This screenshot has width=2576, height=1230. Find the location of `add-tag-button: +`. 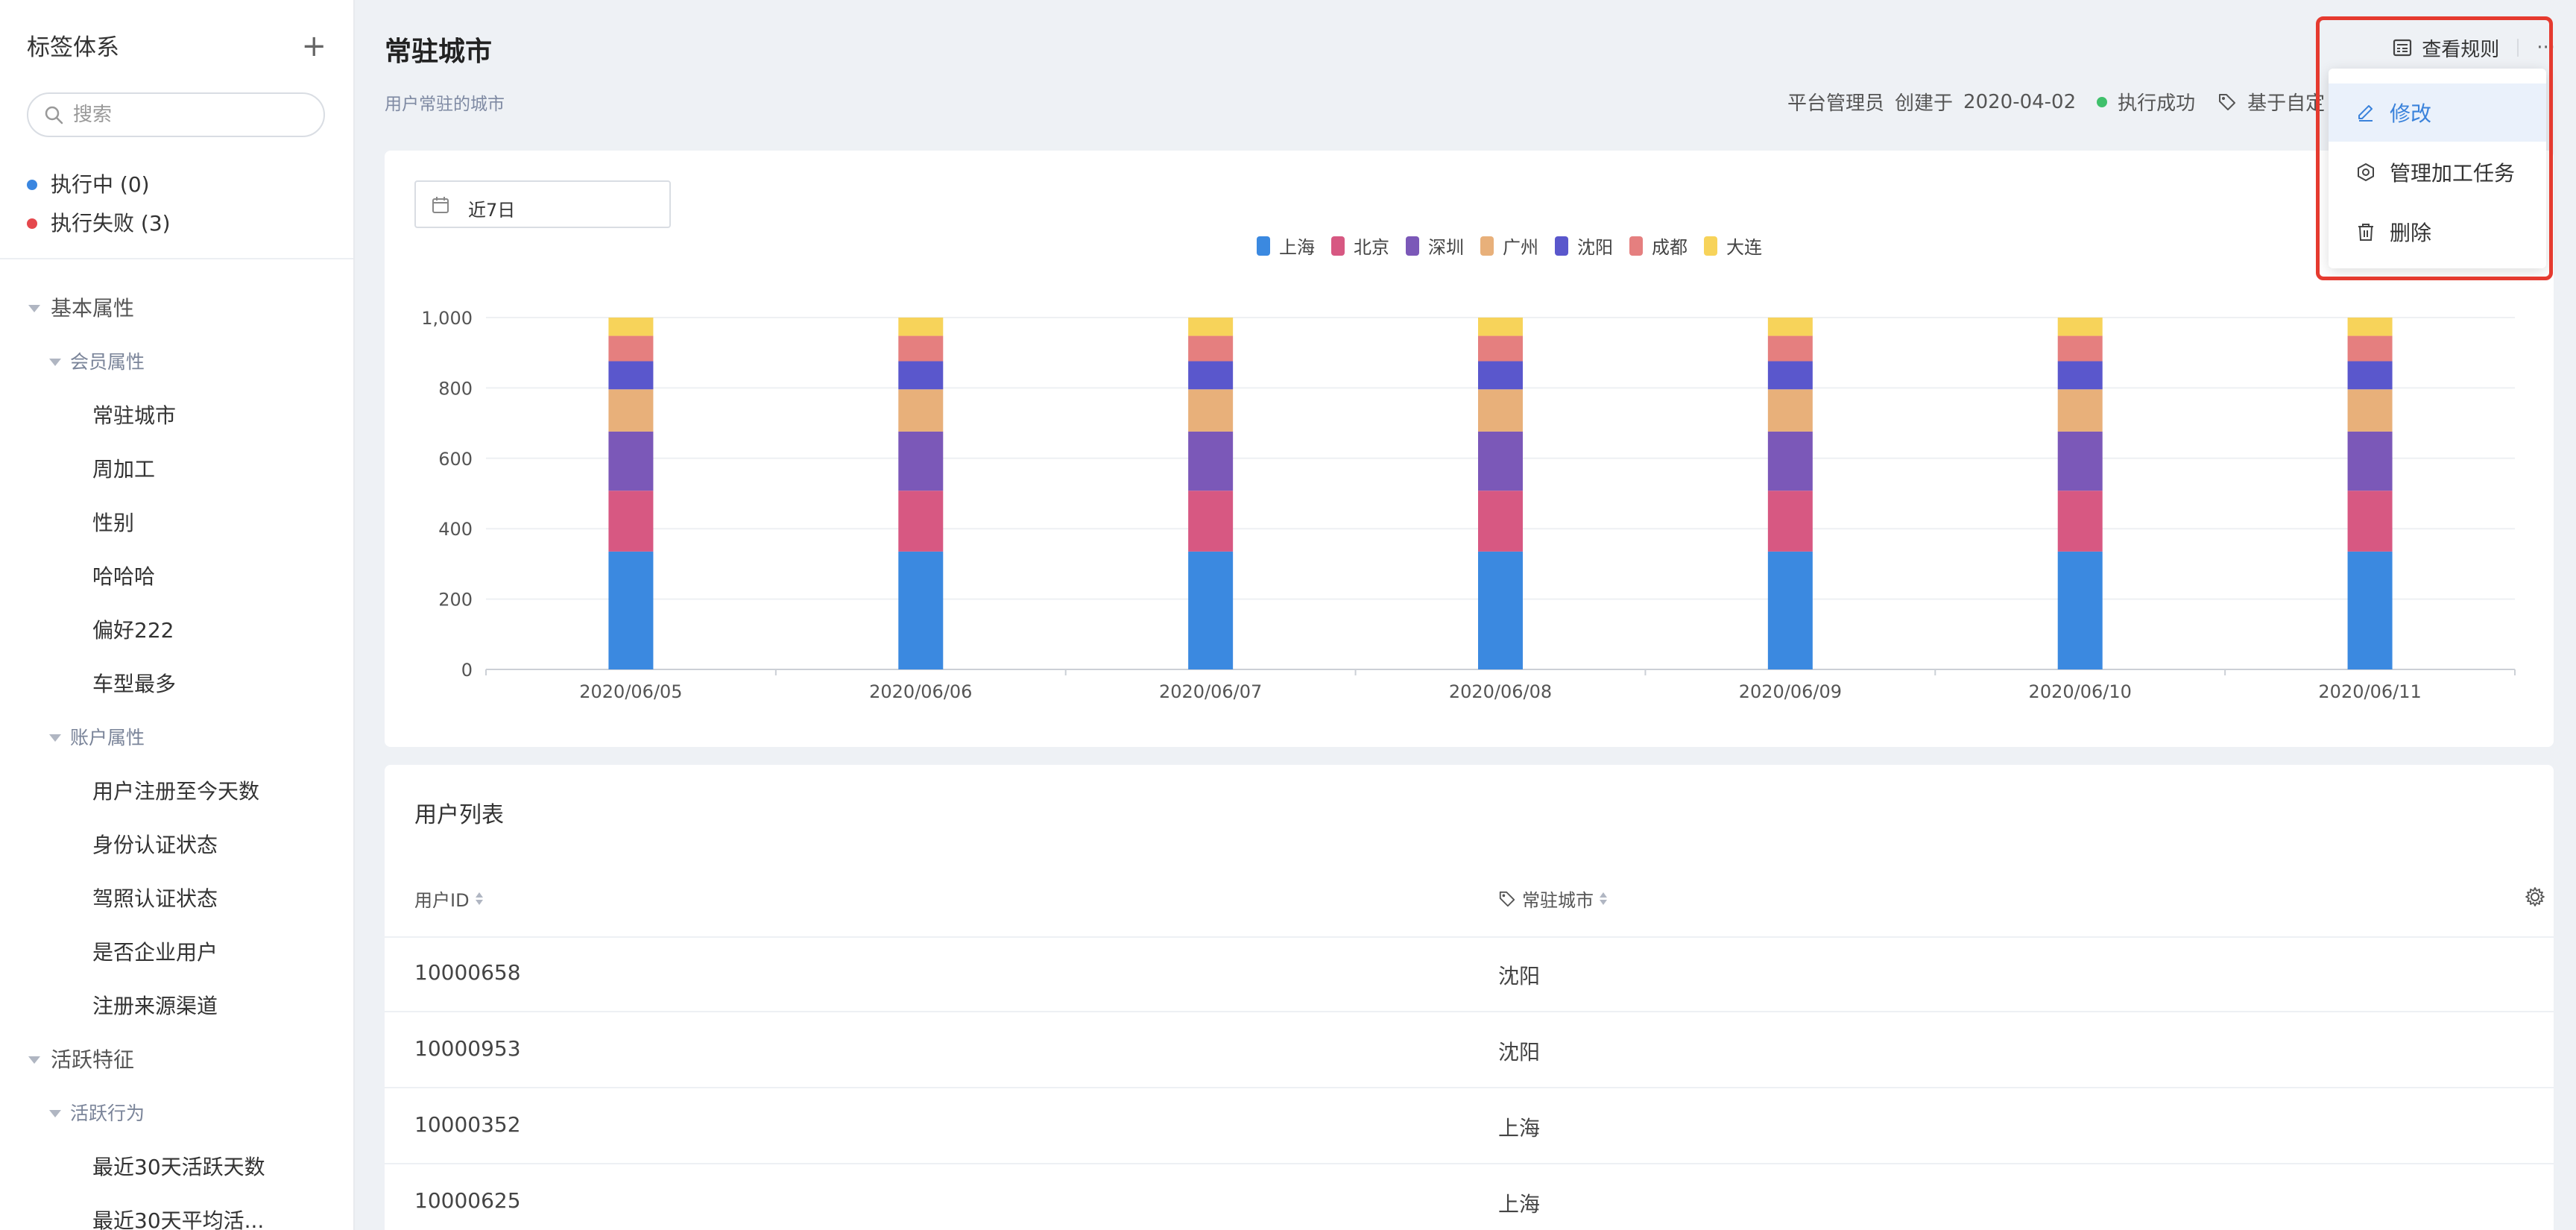

add-tag-button: + is located at coordinates (313, 46).